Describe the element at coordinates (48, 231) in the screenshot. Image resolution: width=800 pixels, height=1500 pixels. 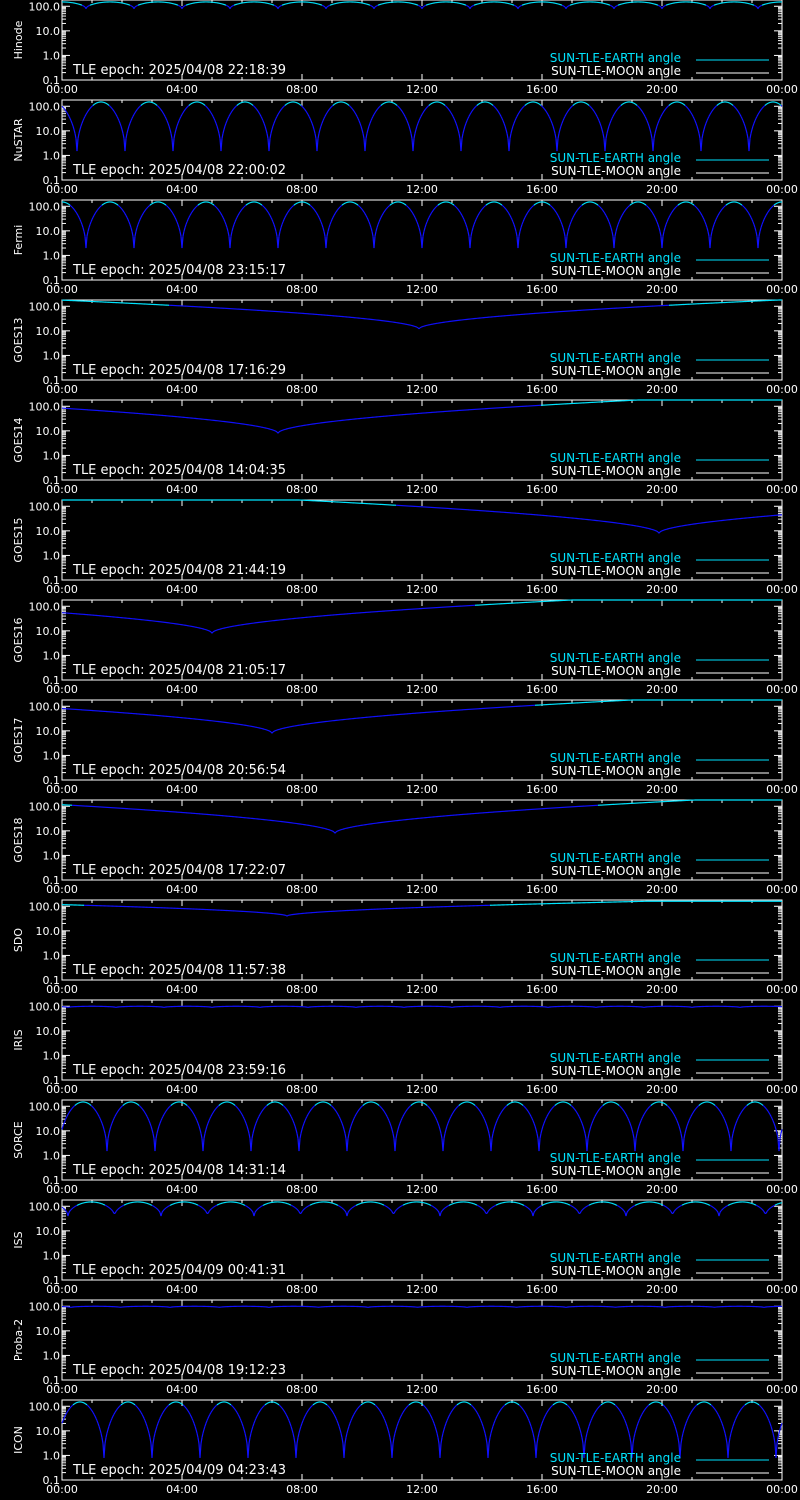
I see `y-tick-label: 10.0` at that location.